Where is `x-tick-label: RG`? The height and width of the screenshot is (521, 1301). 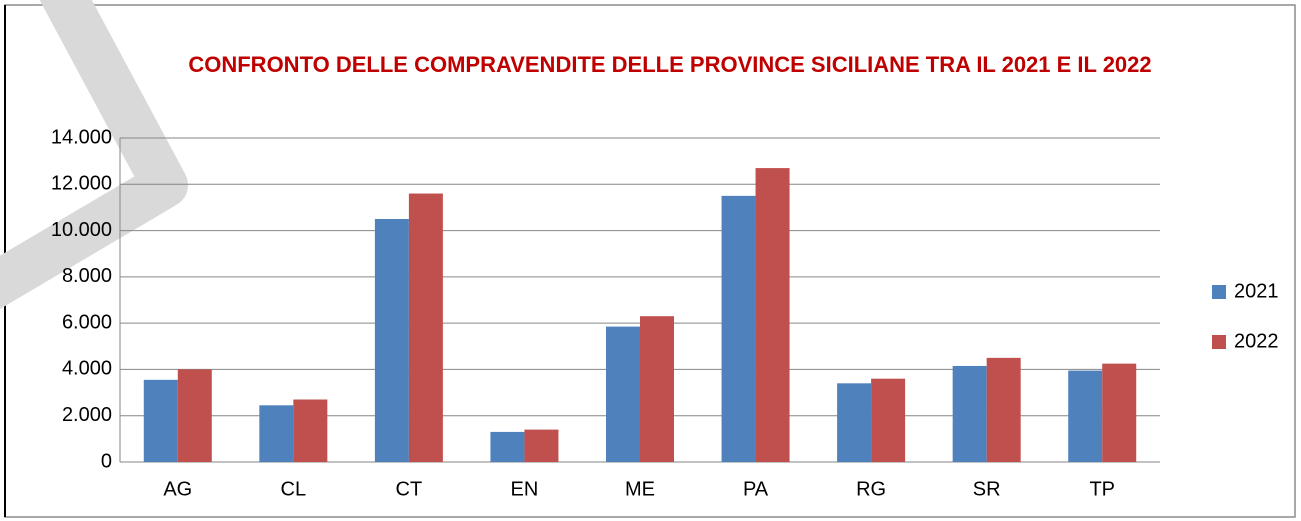
x-tick-label: RG is located at coordinates (871, 489).